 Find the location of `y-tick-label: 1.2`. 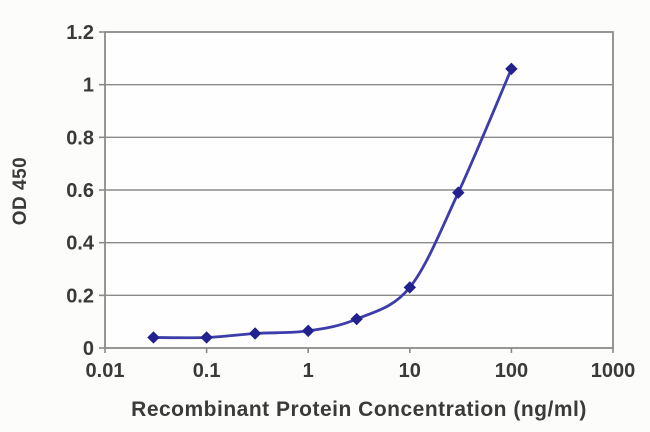

y-tick-label: 1.2 is located at coordinates (80, 33).